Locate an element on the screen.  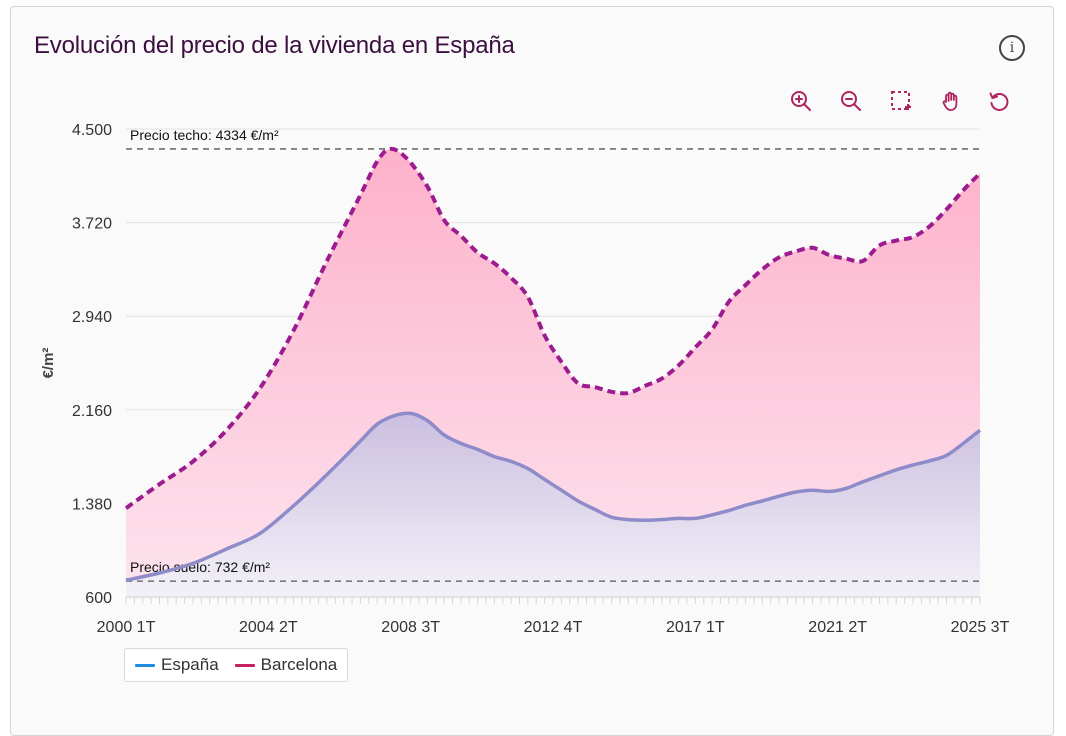
legend-label-barcelona: Barcelona is located at coordinates (299, 664).